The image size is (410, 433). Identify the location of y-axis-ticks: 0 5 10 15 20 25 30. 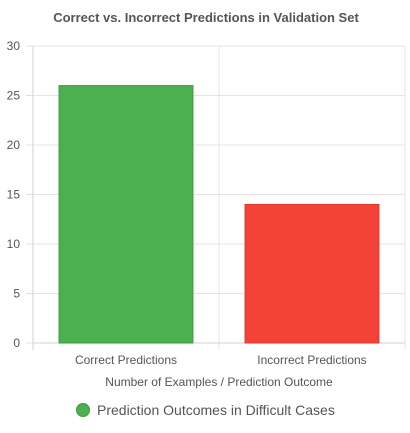
(20, 194).